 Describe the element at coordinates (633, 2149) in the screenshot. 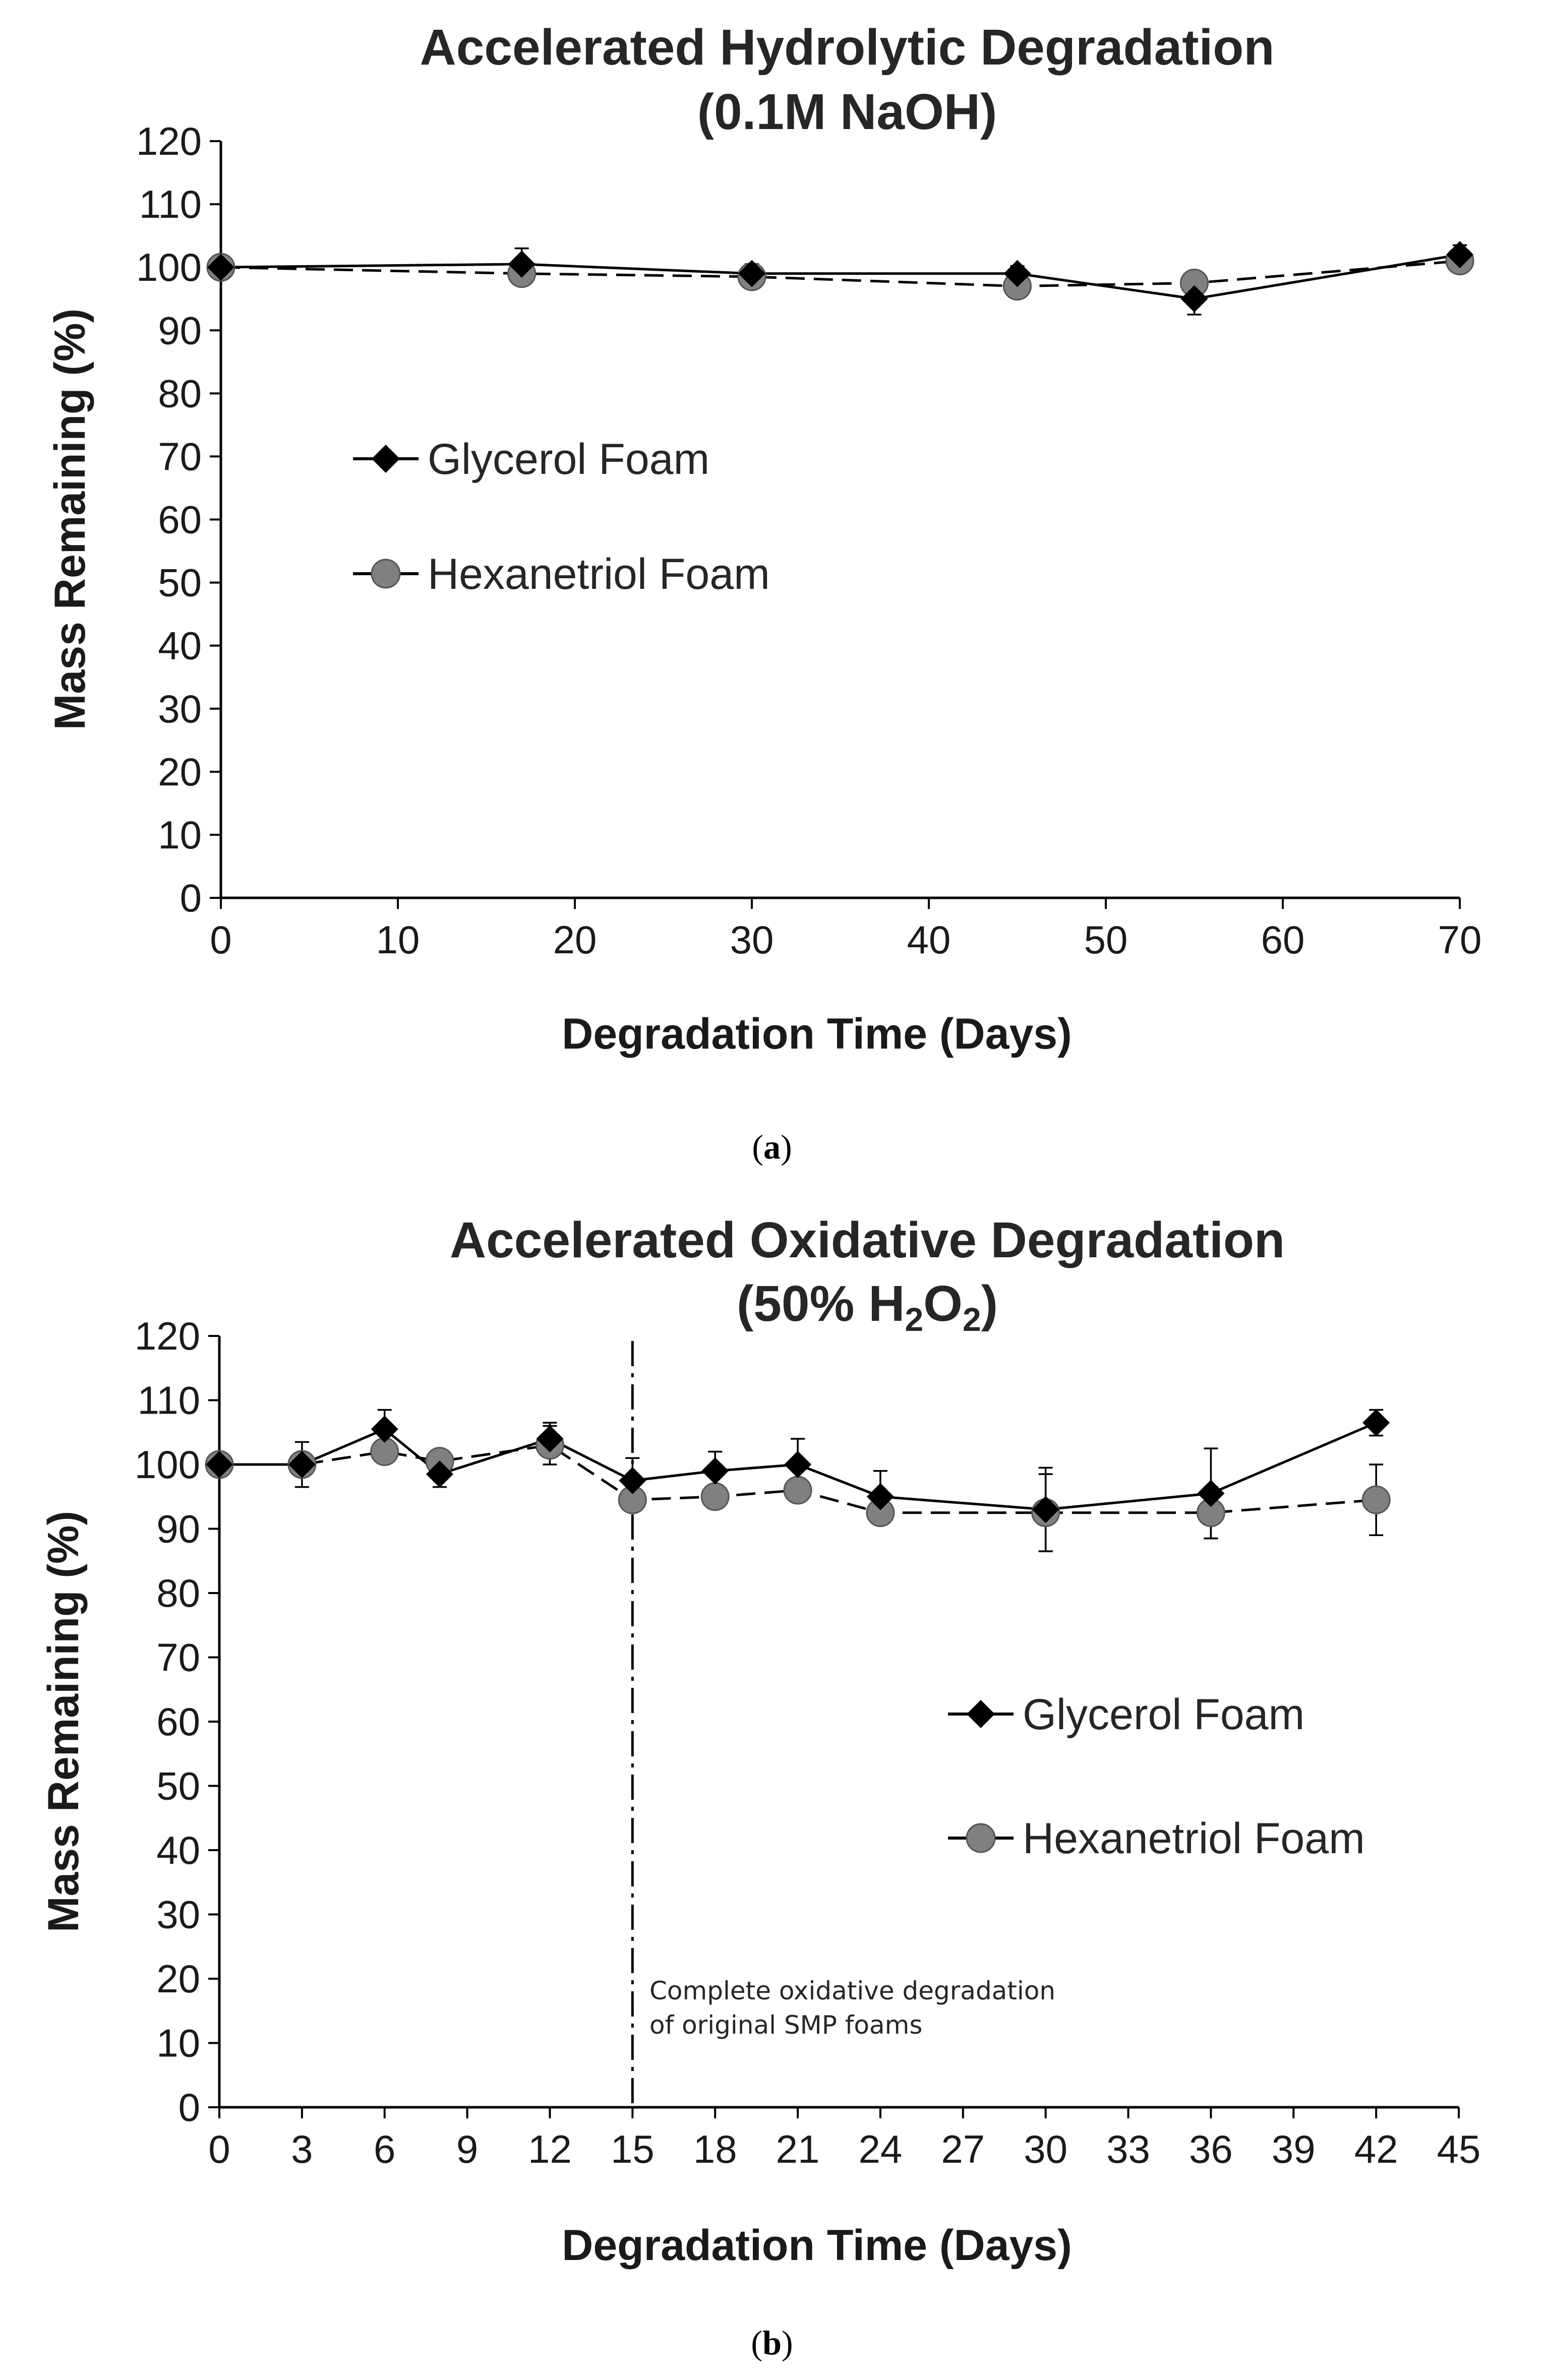

I see `x-tick-label: 15` at that location.